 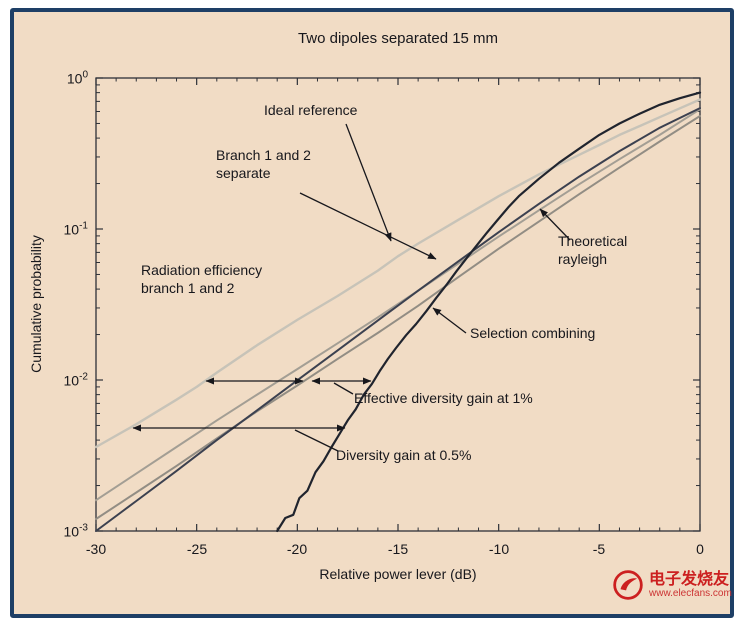 I want to click on watermark-url: www.elecfans.com, so click(x=690, y=594).